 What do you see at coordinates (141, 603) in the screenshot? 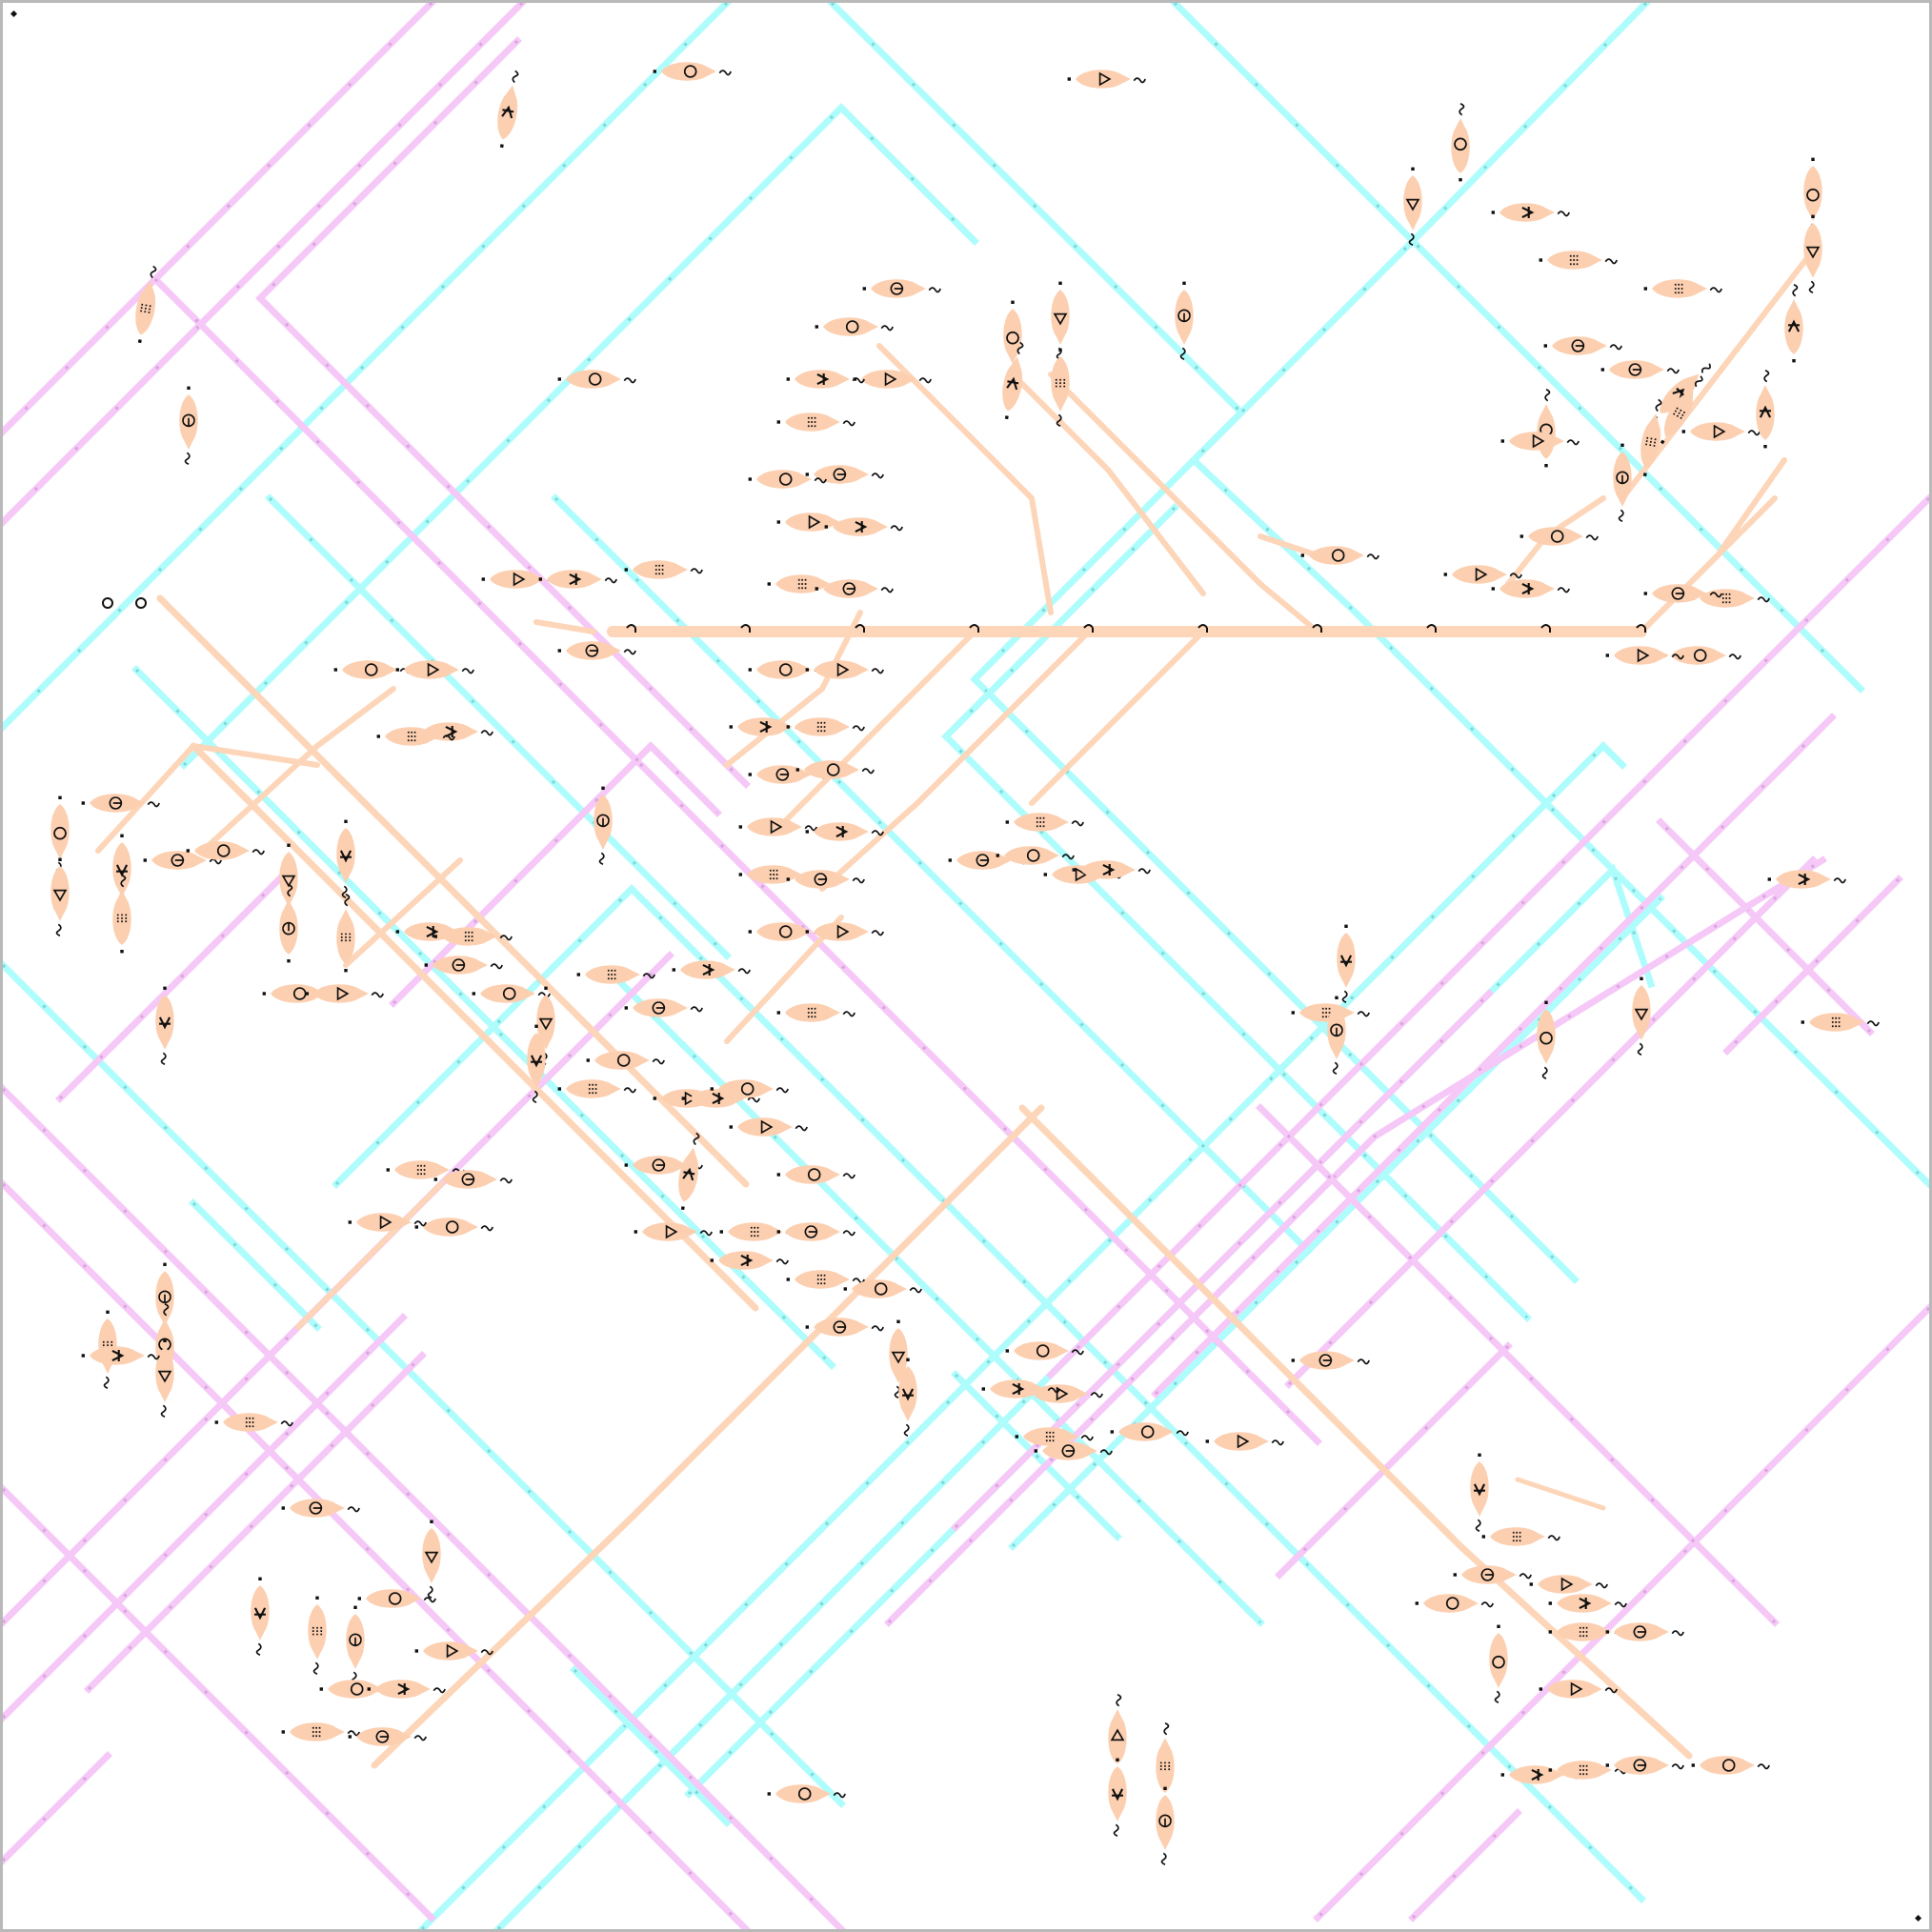
I see `ring-icon` at bounding box center [141, 603].